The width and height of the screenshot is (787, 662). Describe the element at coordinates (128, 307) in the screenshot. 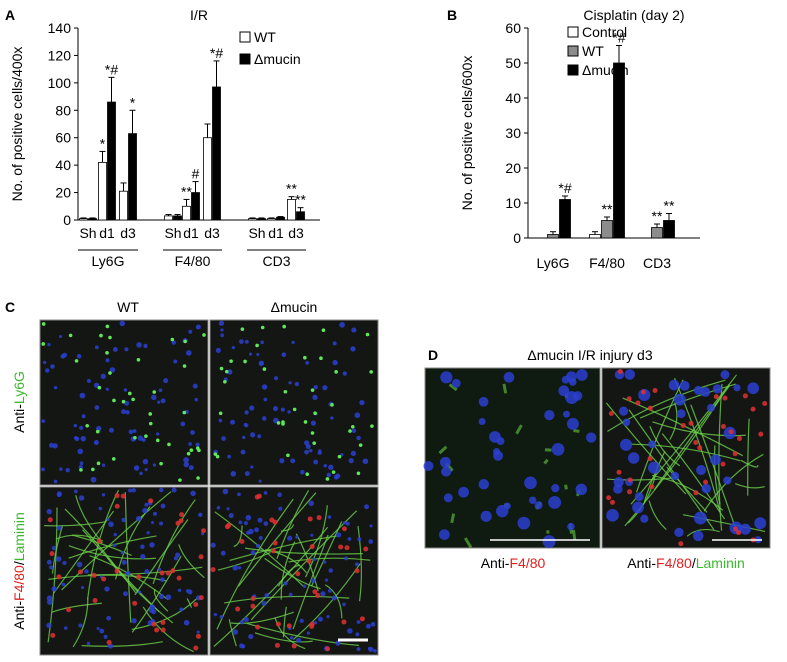

I see `column-header: WT` at that location.